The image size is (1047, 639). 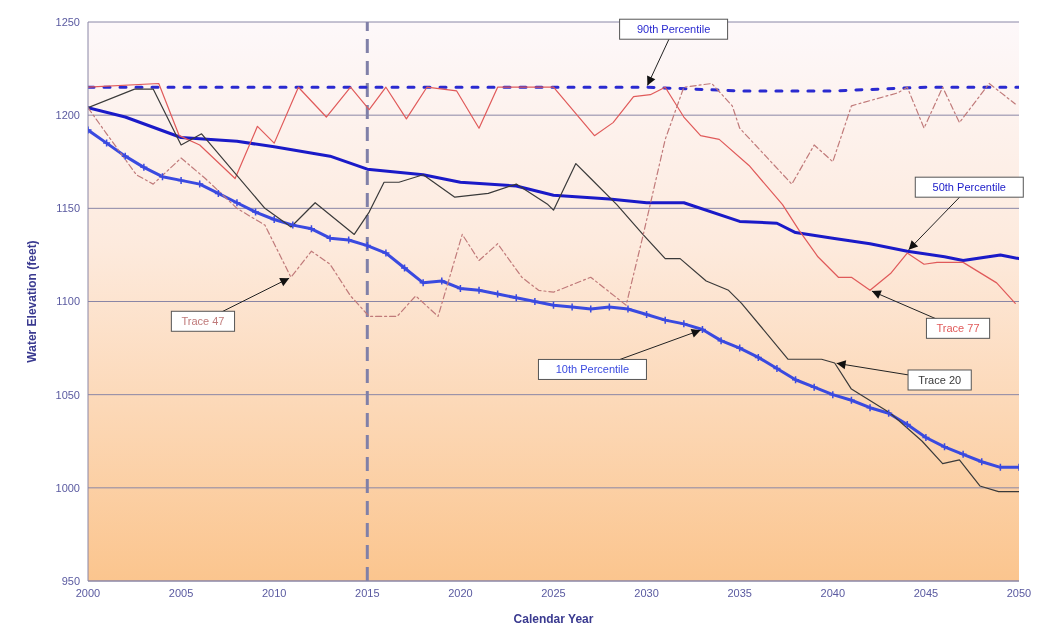 I want to click on y-tick-label: 1100, so click(x=68, y=301).